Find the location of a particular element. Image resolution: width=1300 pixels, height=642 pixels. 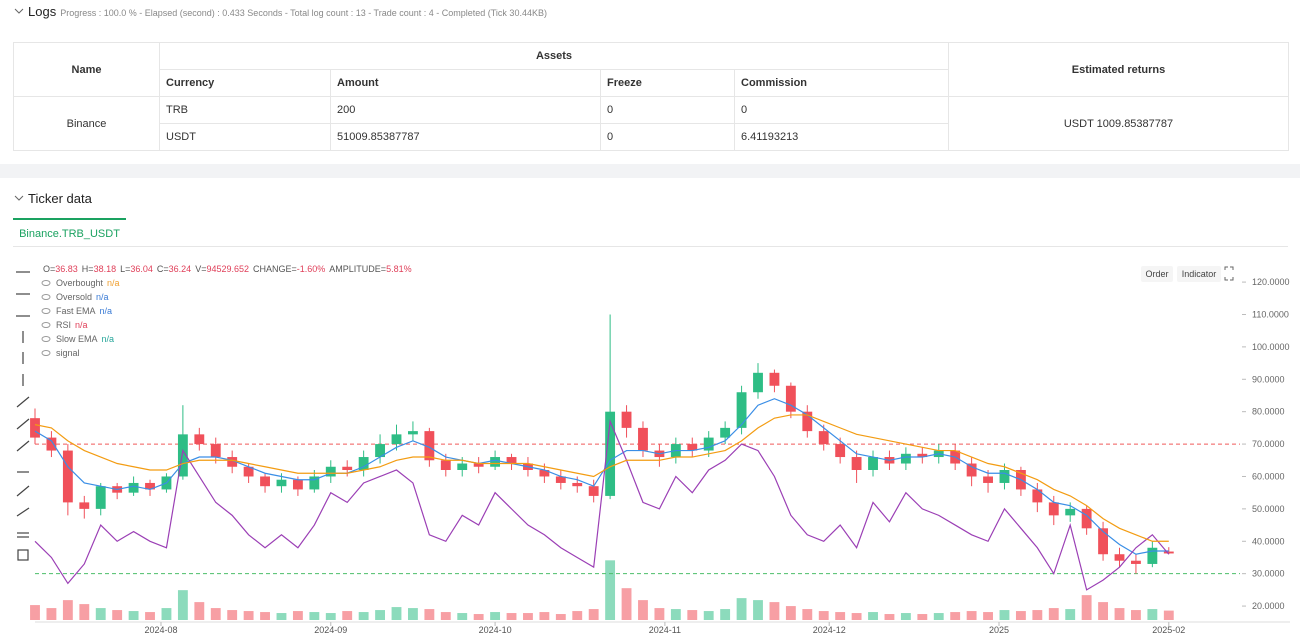

x-tick-label: 2025-02 is located at coordinates (1168, 630).